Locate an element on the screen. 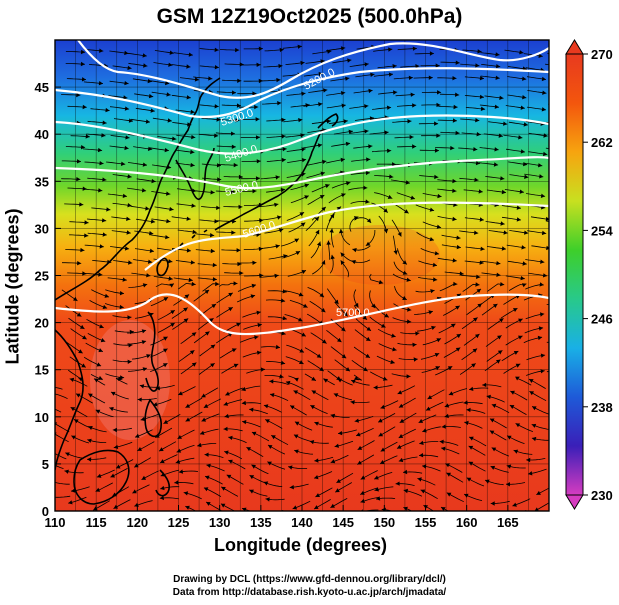  y-tick-label: 10 is located at coordinates (42, 417).